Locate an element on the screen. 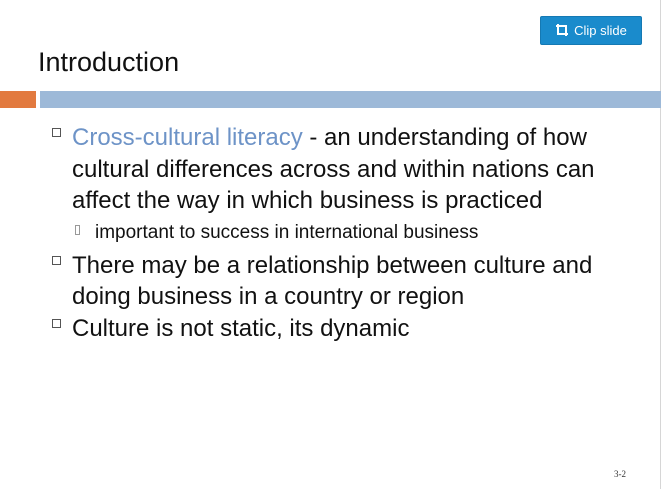 This screenshot has width=661, height=489. slide-title: Introduction is located at coordinates (109, 62).